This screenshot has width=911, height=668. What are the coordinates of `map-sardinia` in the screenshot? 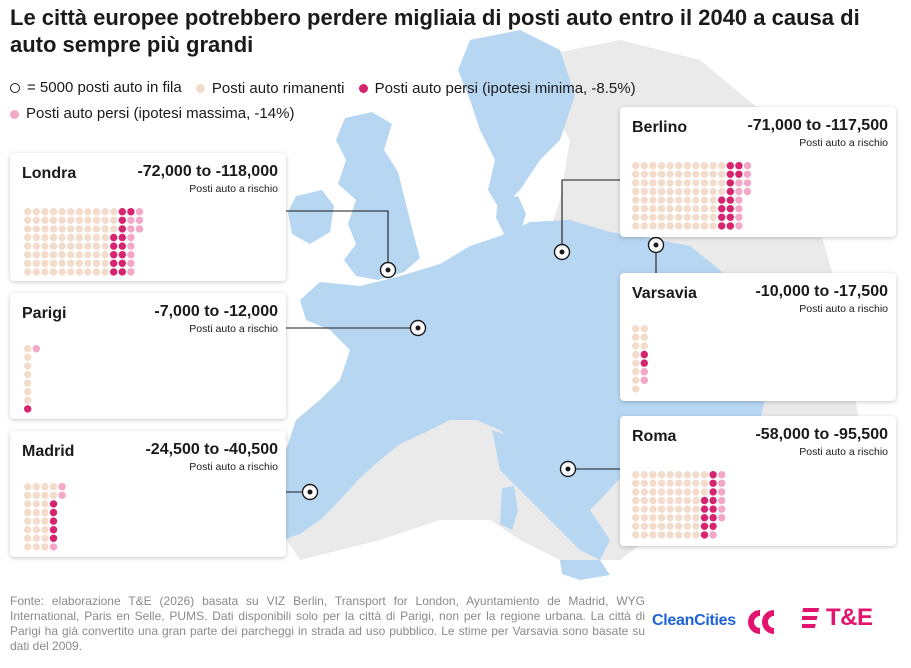 It's located at (509, 508).